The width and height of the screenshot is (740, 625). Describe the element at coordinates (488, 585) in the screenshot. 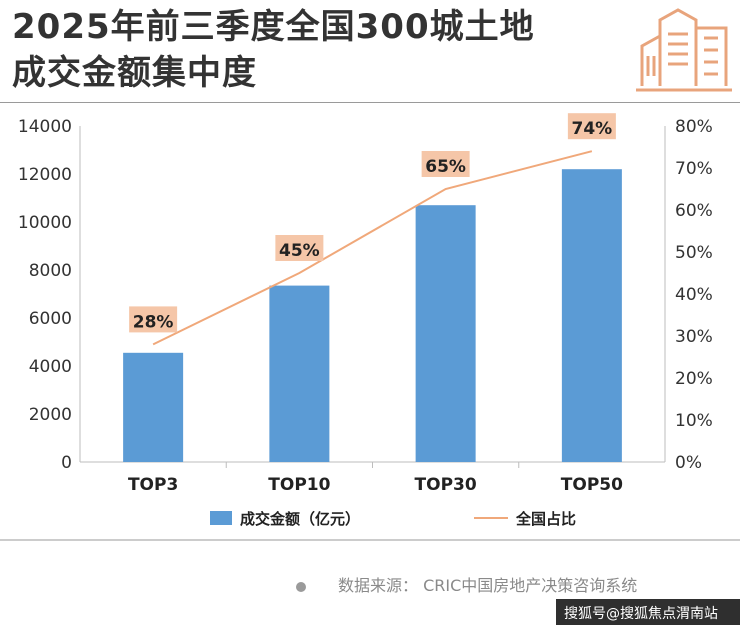

I see `source-text: 数据来源： CRIC中国房地产决策咨询系统` at that location.